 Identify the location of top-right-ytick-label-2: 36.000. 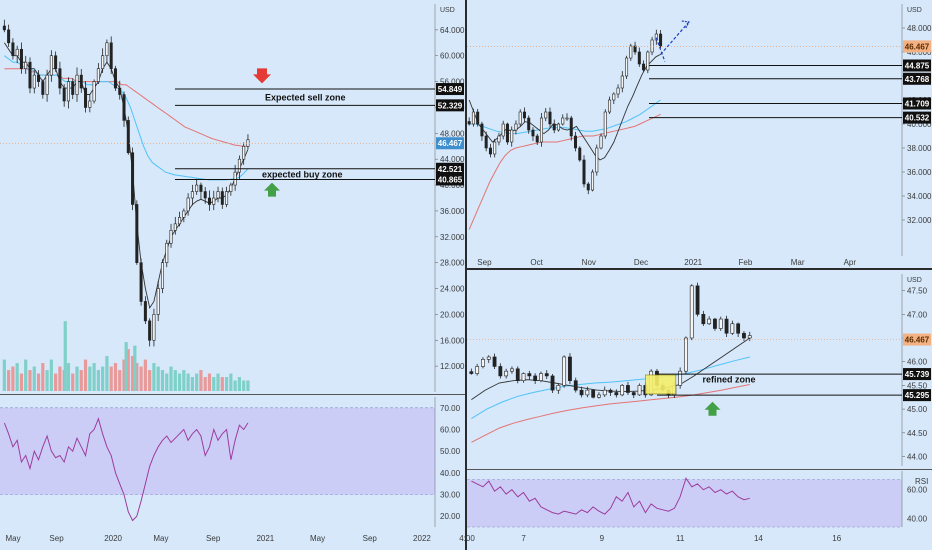
(919, 172).